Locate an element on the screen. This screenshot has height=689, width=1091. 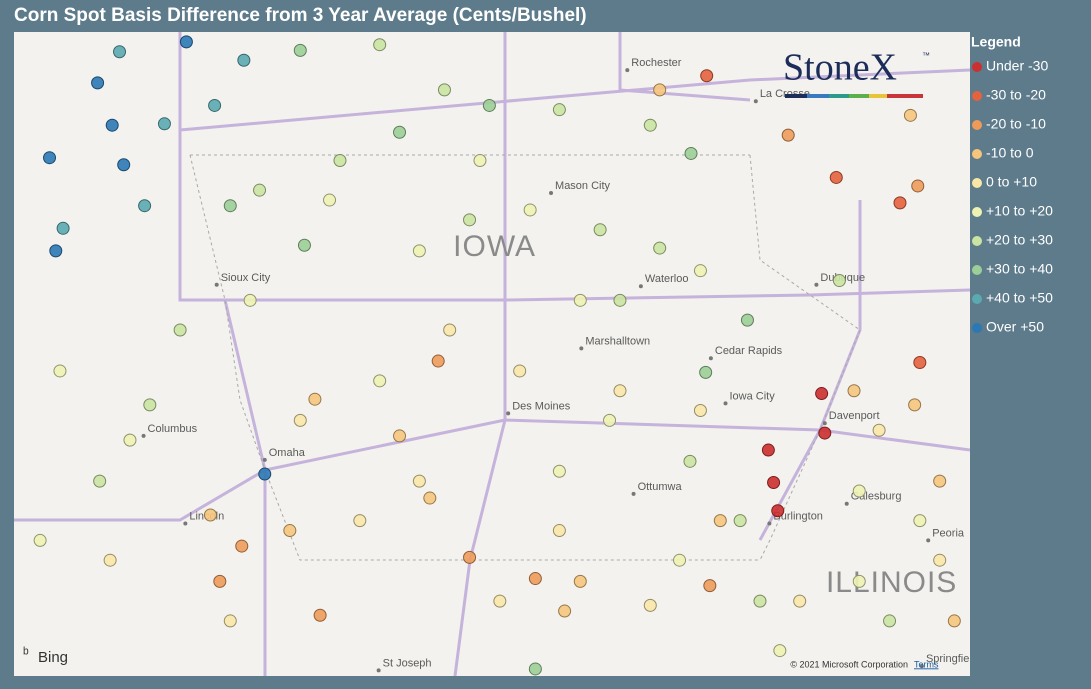
legend-label: -10 to 0 is located at coordinates (1010, 153).